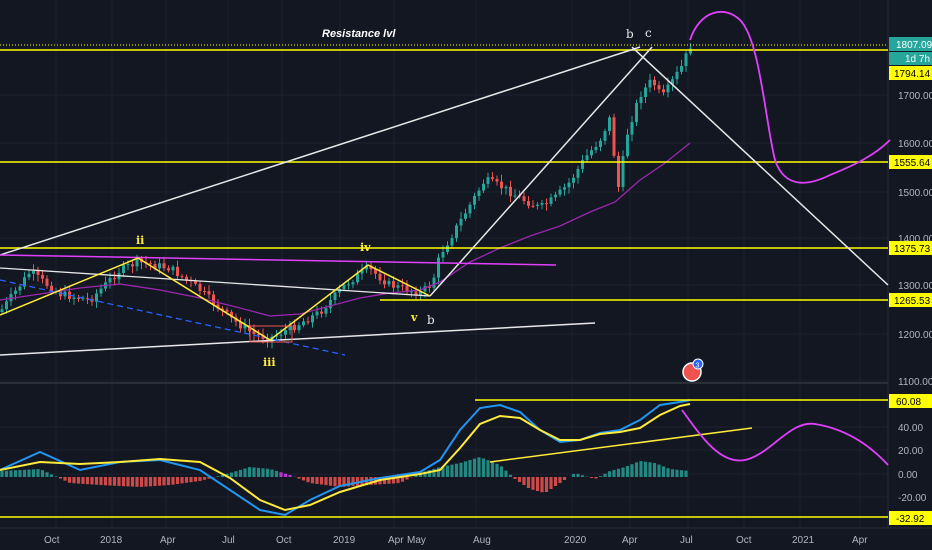 The width and height of the screenshot is (932, 550). I want to click on indicator-trendline, so click(621, 445).